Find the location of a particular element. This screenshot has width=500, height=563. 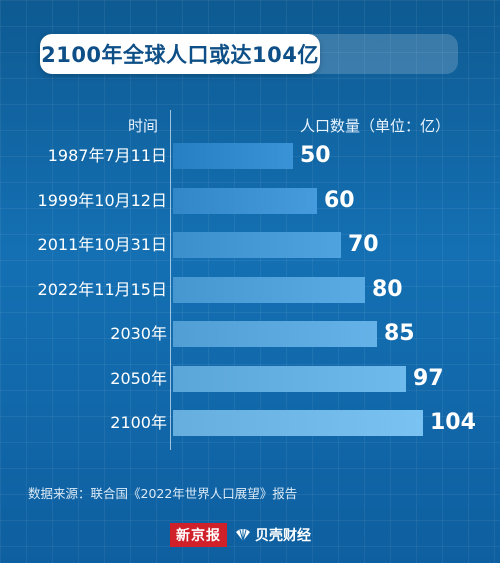

bar-value-label: 70 is located at coordinates (363, 244).